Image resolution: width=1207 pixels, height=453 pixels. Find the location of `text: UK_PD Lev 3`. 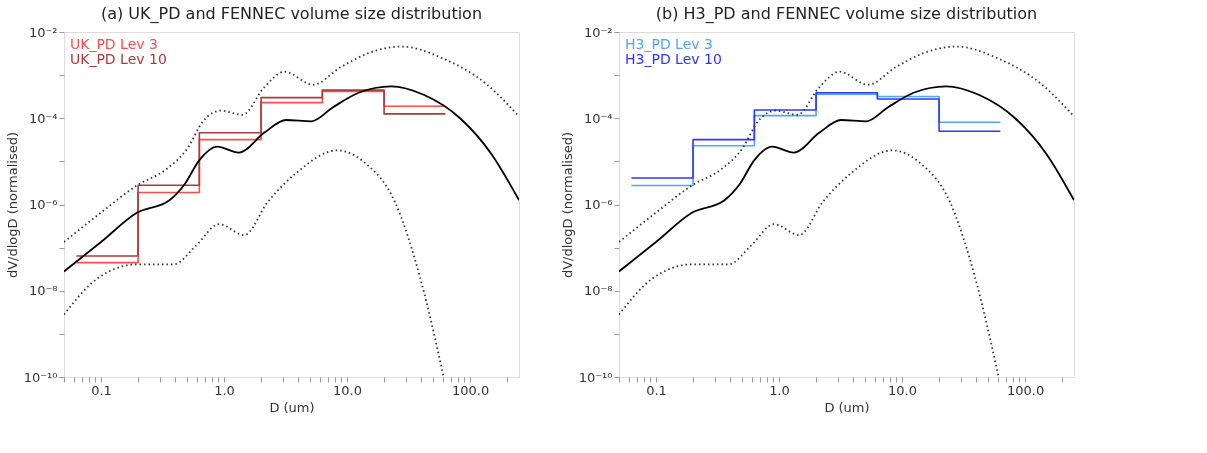

text: UK_PD Lev 3 is located at coordinates (114, 44).